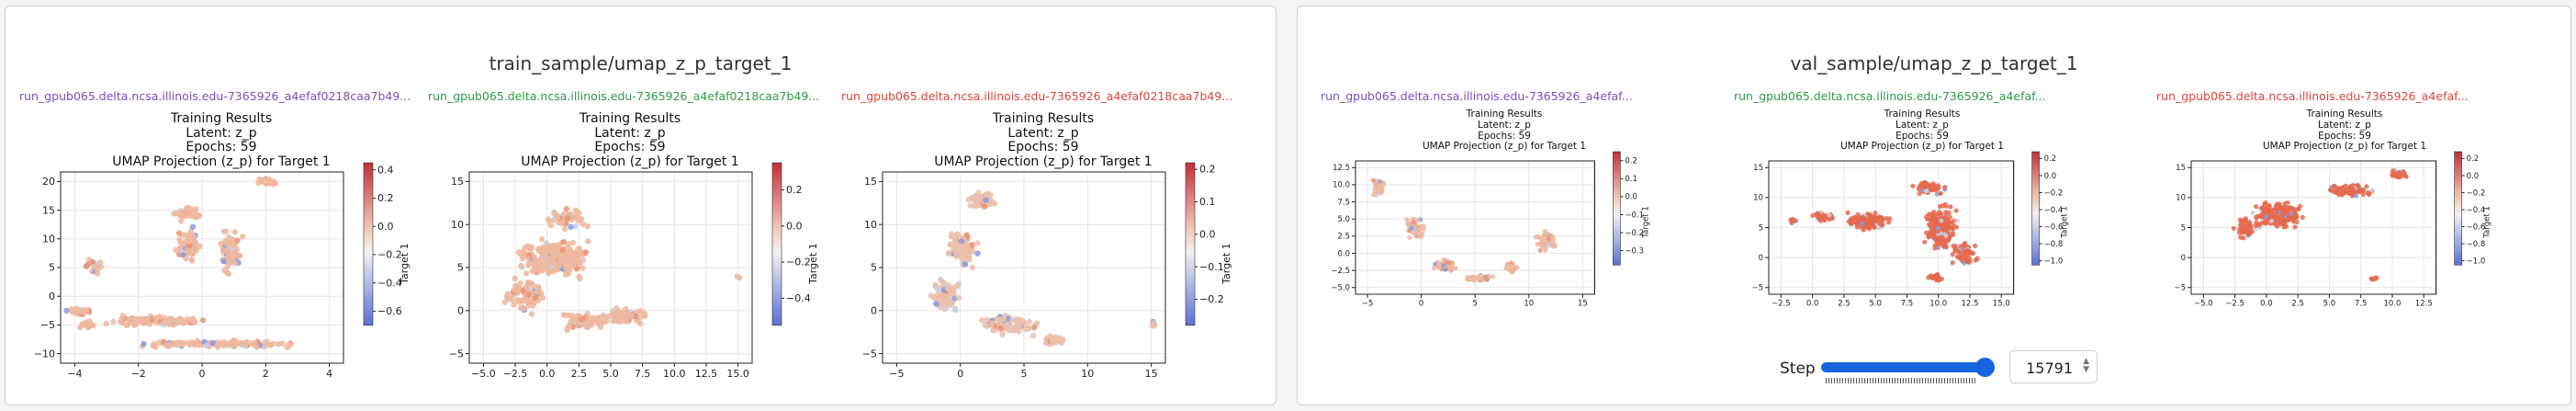 This screenshot has width=2576, height=411. I want to click on y-tick-label: 10, so click(48, 239).